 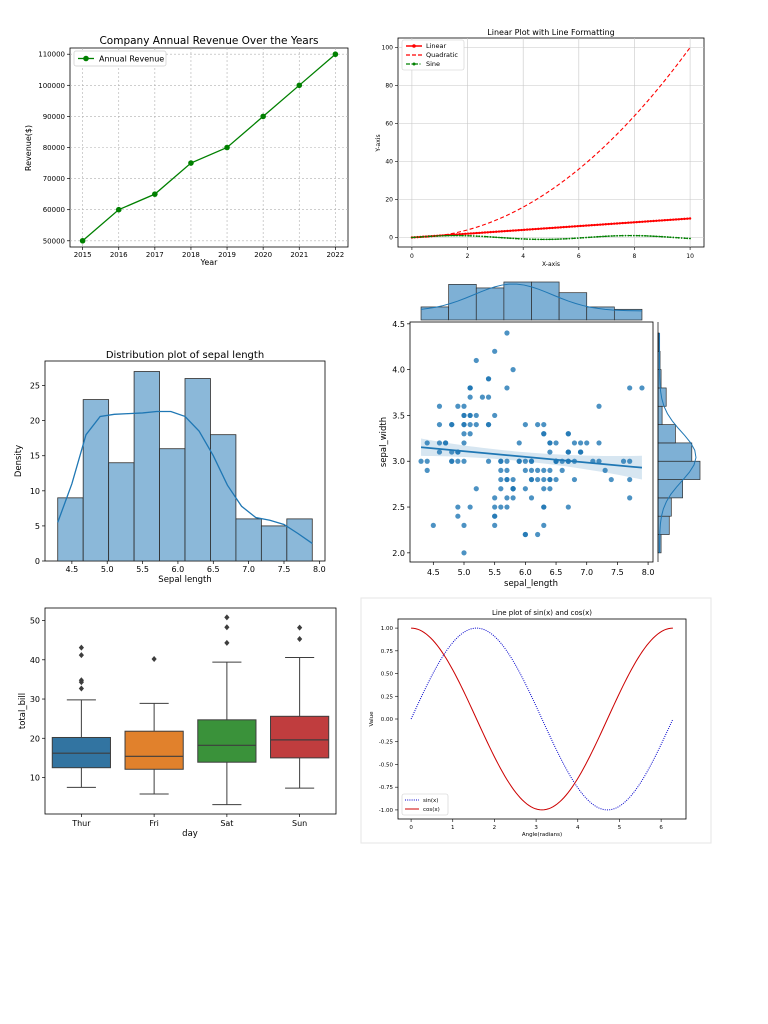 I want to click on sincos-ytick-label: 0.25, so click(x=387, y=697).